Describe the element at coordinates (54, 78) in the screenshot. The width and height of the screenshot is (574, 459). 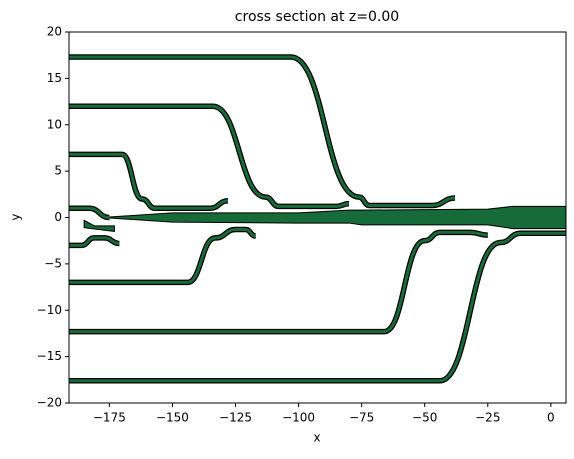
I see `y-tick-label: 15` at that location.